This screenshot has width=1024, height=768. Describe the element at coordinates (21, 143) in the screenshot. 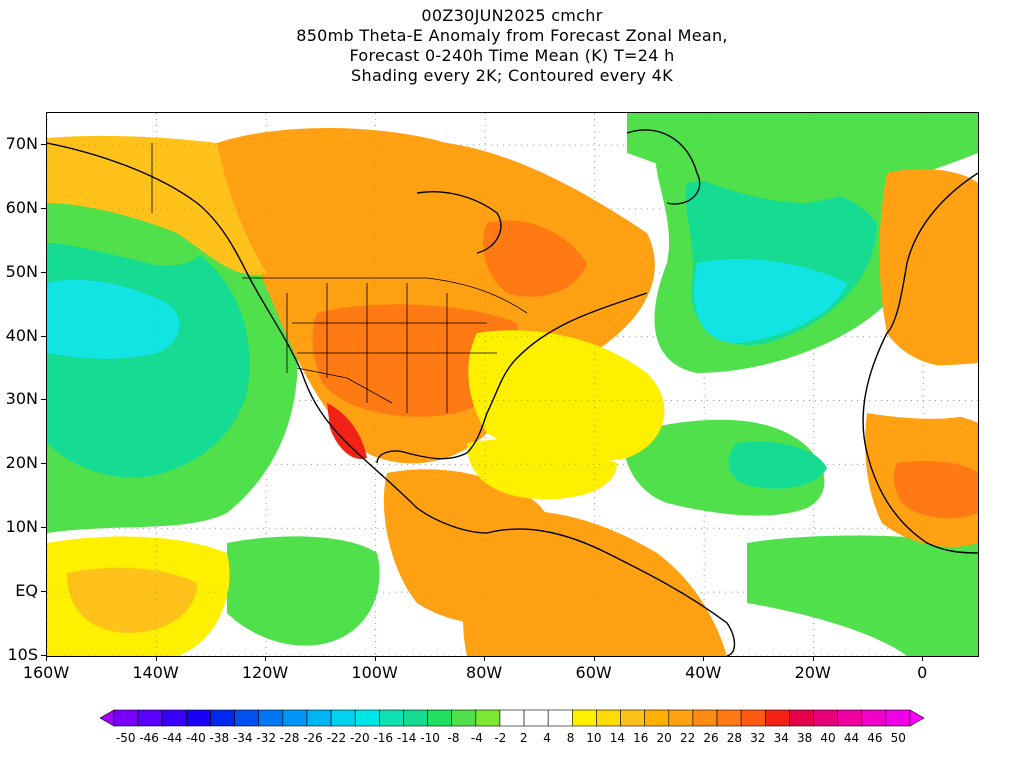

I see `latitude-label: 70N` at that location.